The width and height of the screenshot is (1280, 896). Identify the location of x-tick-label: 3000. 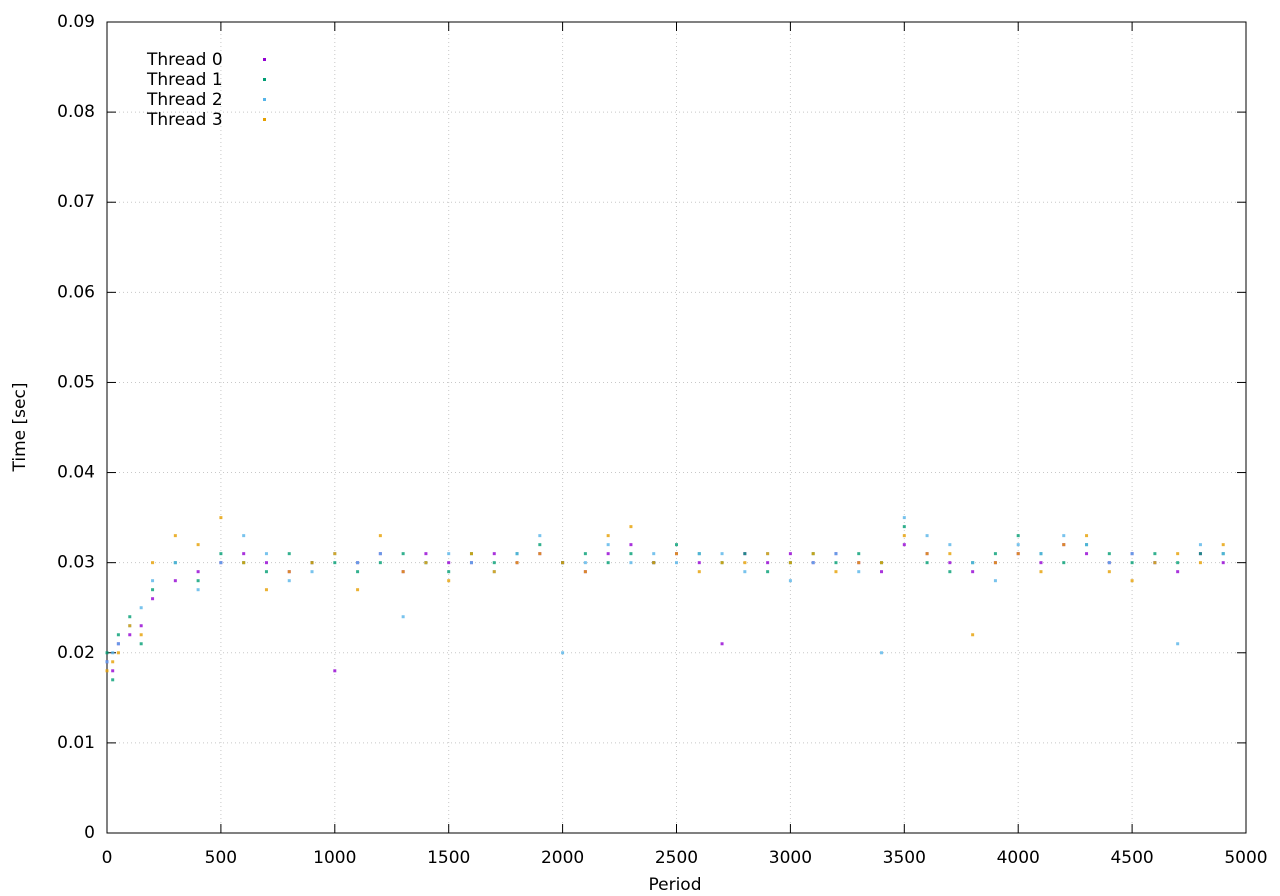
(790, 858).